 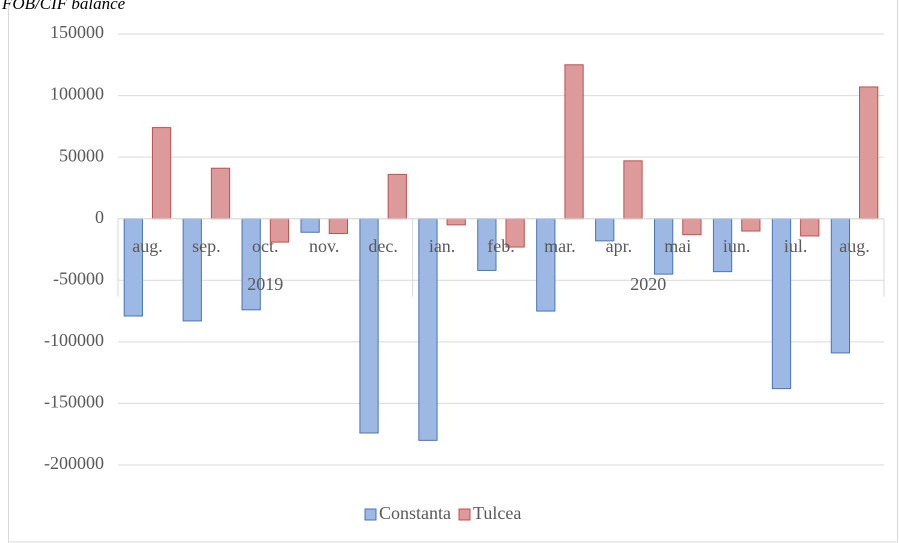 What do you see at coordinates (324, 246) in the screenshot?
I see `x-tick-label: nov.` at bounding box center [324, 246].